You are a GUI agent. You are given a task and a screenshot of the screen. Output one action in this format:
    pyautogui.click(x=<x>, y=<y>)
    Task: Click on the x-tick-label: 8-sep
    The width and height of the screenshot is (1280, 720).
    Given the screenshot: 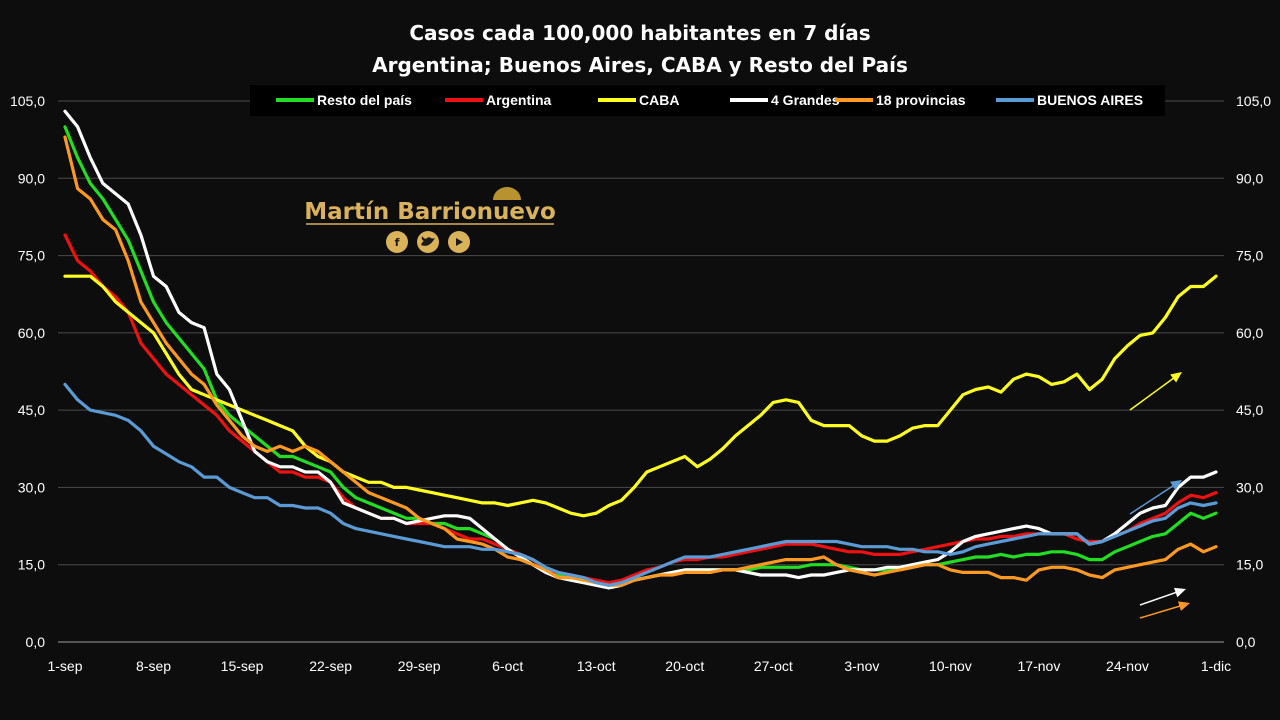 What is the action you would take?
    pyautogui.click(x=153, y=666)
    